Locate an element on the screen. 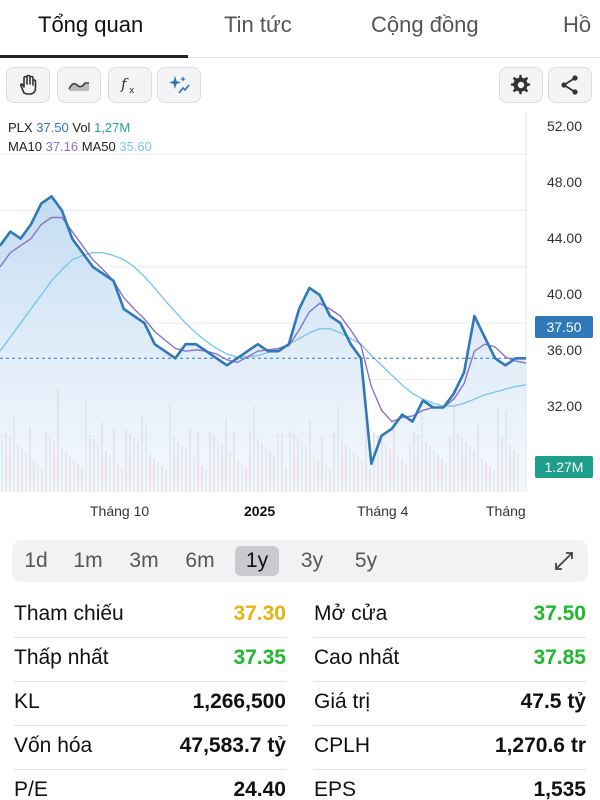 The image size is (600, 800). range-3m: 3m is located at coordinates (144, 560).